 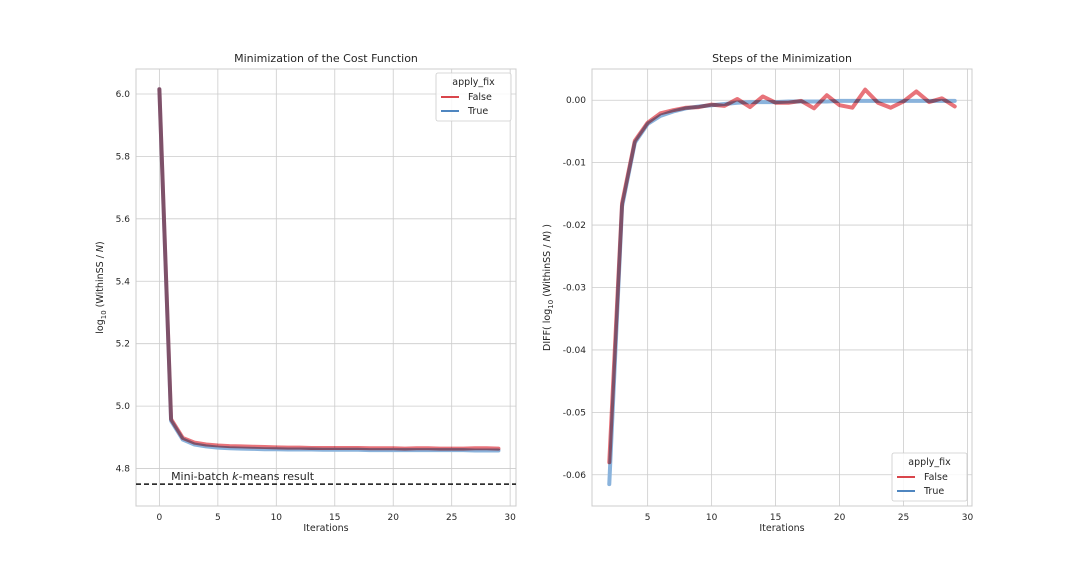 I want to click on y-tick-label: 4.8, so click(x=123, y=470).